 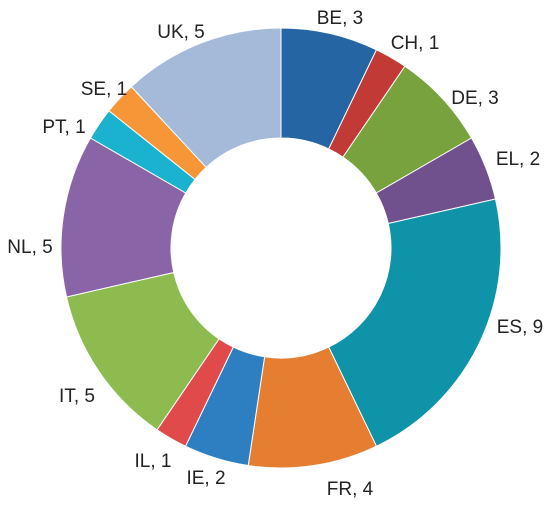 I want to click on data-label-uk: UK, 5, so click(x=181, y=32).